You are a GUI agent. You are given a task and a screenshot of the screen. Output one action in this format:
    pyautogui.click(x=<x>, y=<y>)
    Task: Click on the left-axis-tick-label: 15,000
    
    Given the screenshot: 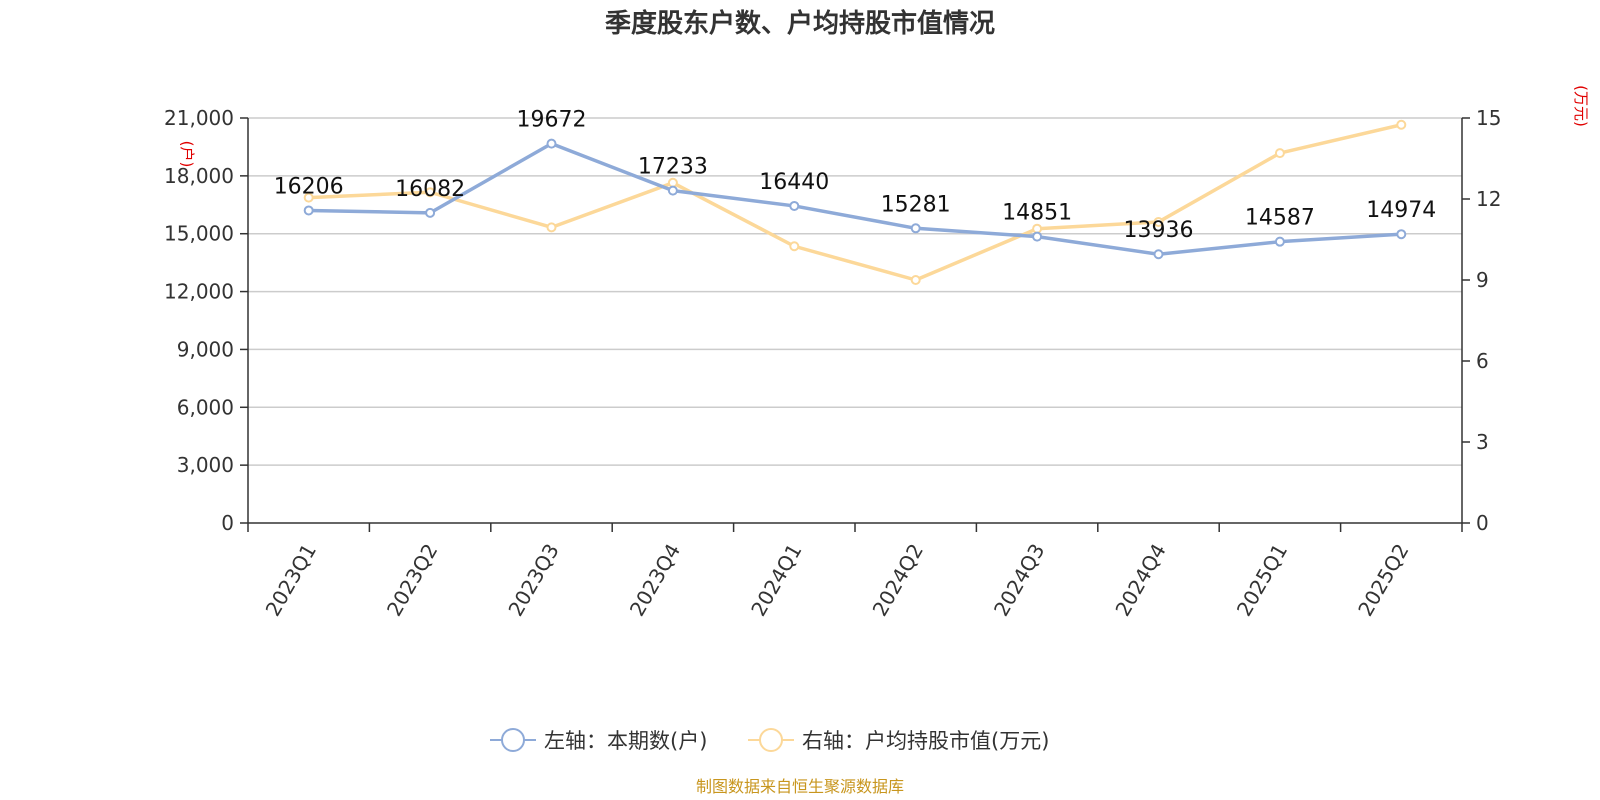 What is the action you would take?
    pyautogui.click(x=199, y=234)
    